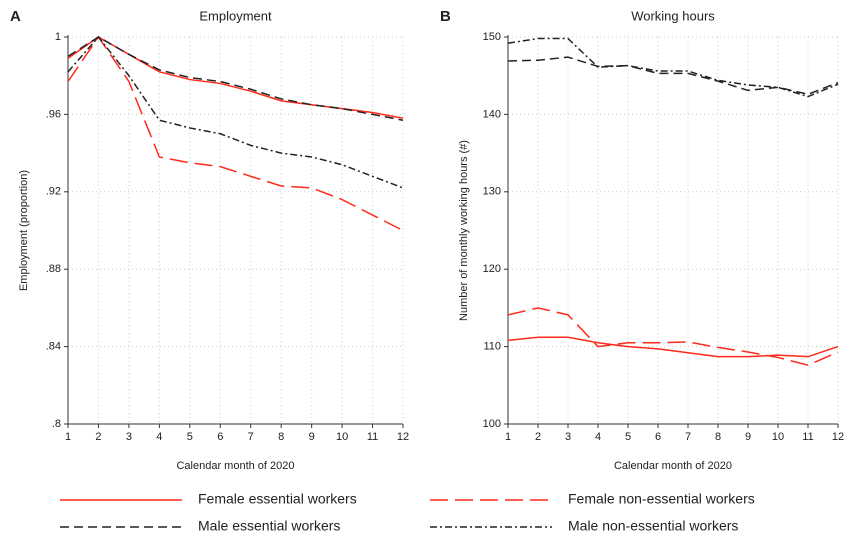  Describe the element at coordinates (445, 16) in the screenshot. I see `panel-label: B` at that location.